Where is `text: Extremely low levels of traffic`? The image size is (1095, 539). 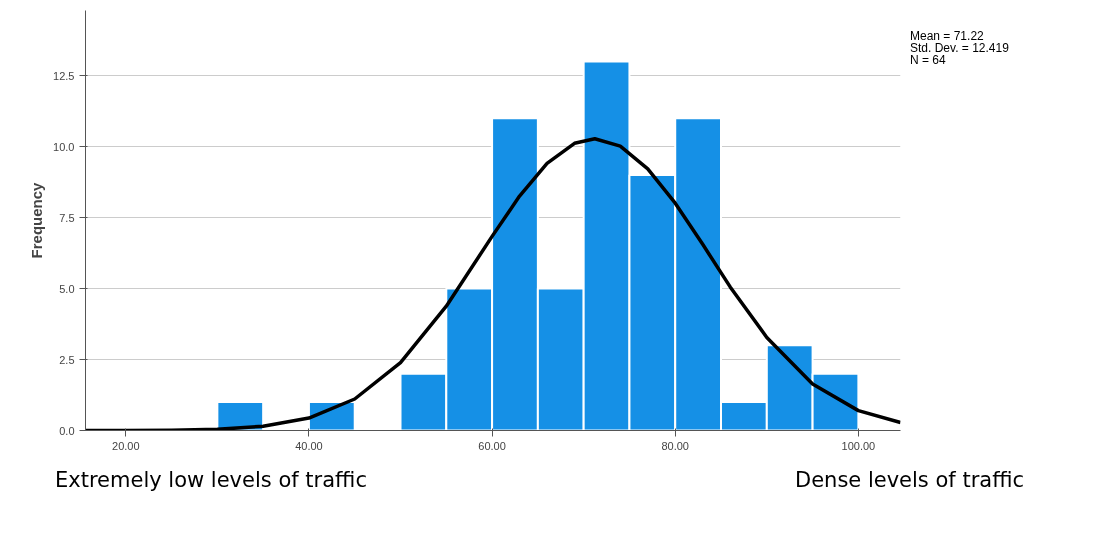
text: Extremely low levels of traffic is located at coordinates (211, 480).